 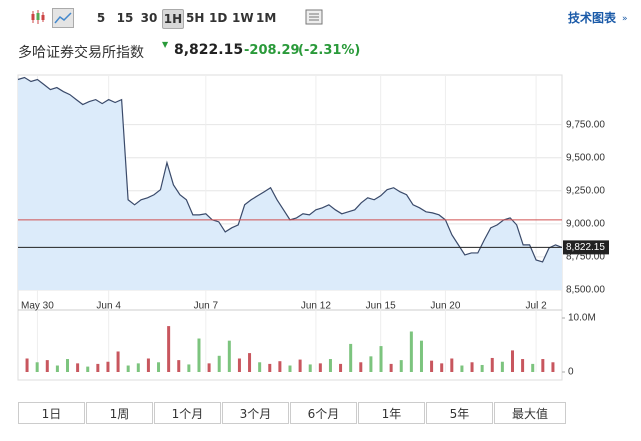 What do you see at coordinates (445, 306) in the screenshot?
I see `x-tick-label: Jun 20` at bounding box center [445, 306].